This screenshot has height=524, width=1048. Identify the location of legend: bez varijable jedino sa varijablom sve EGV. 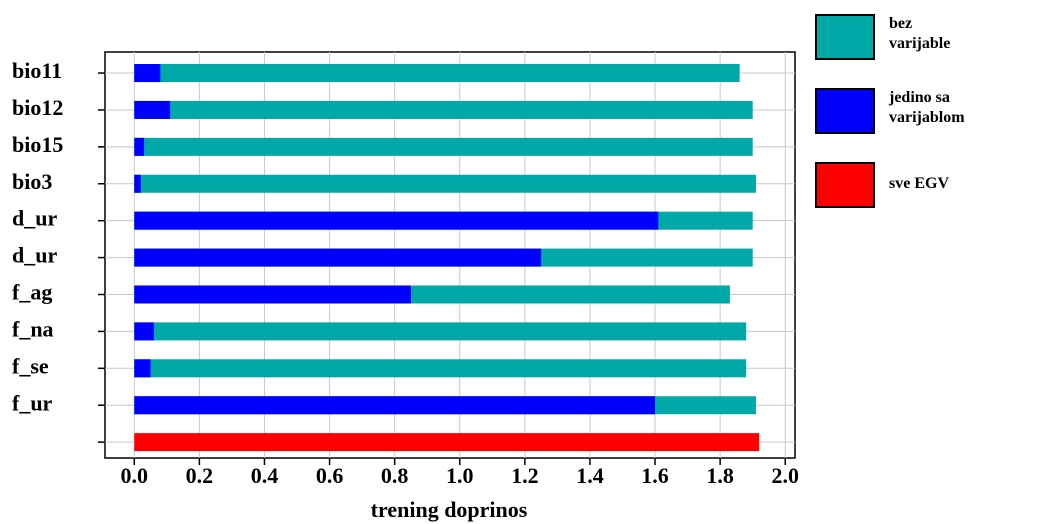
(914, 125).